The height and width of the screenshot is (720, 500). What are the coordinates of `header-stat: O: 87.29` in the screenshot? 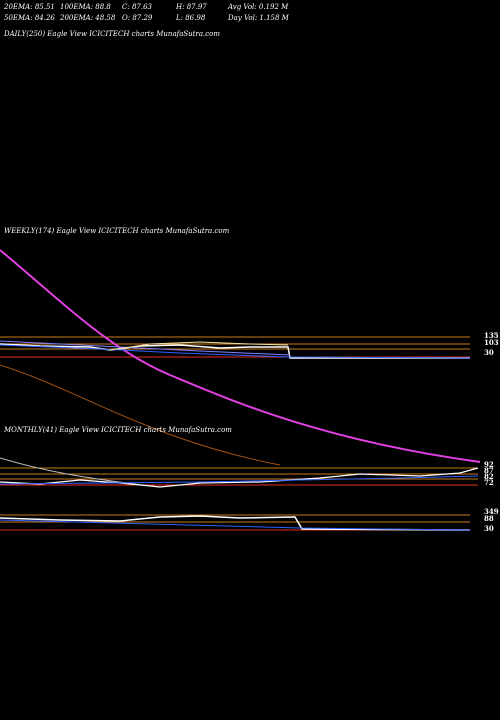 It's located at (137, 18).